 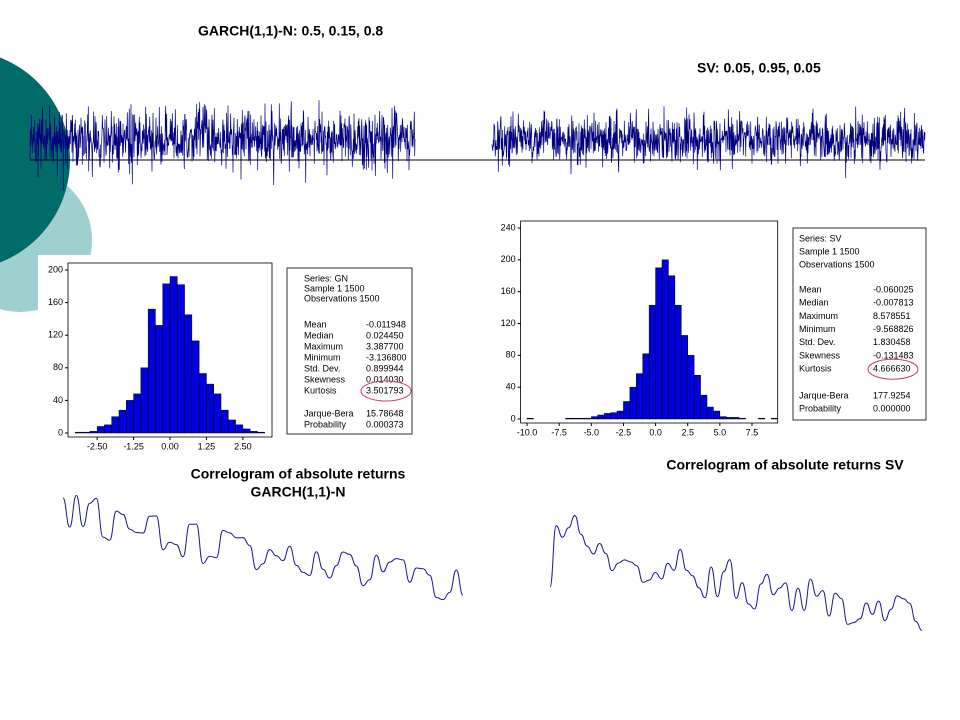 I want to click on y-tick-label: 160, so click(x=55, y=302).